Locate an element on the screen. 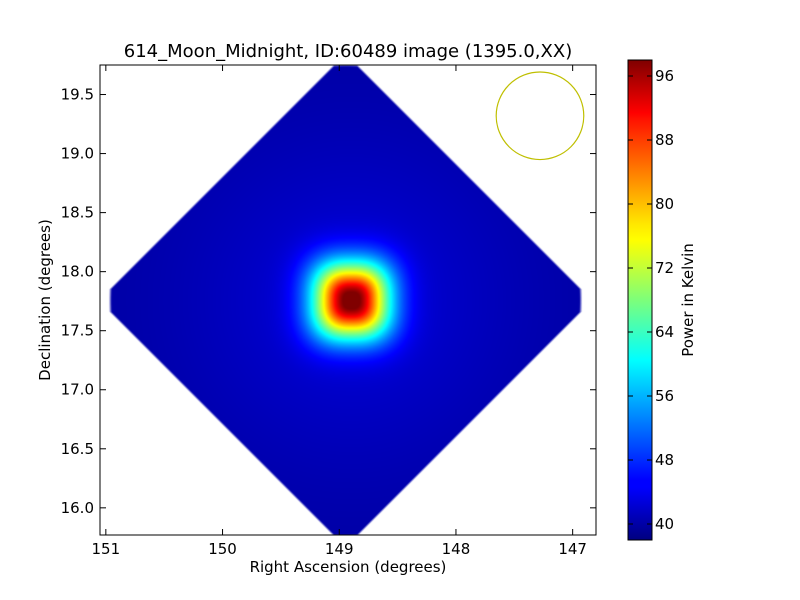  y-tick-label: 16.0 is located at coordinates (77, 508).